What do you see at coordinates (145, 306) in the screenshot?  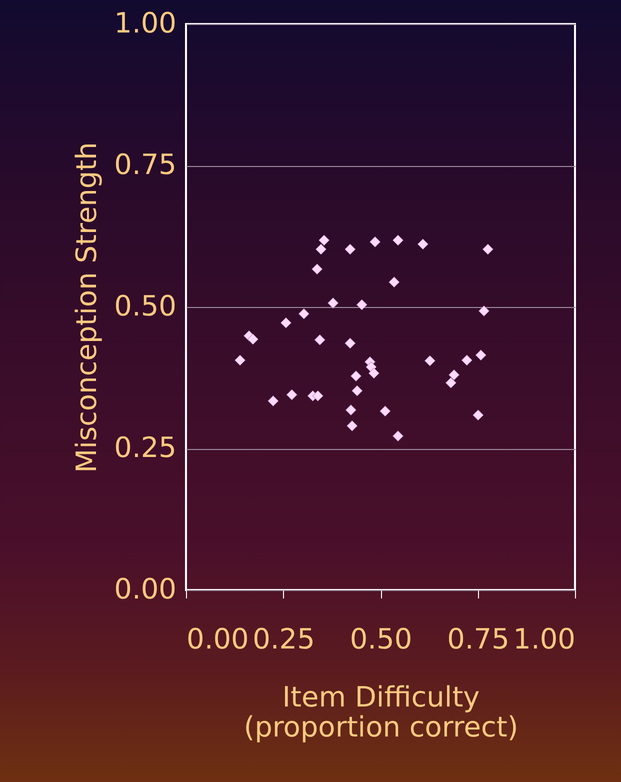 I see `y-tick-label: 0.50` at bounding box center [145, 306].